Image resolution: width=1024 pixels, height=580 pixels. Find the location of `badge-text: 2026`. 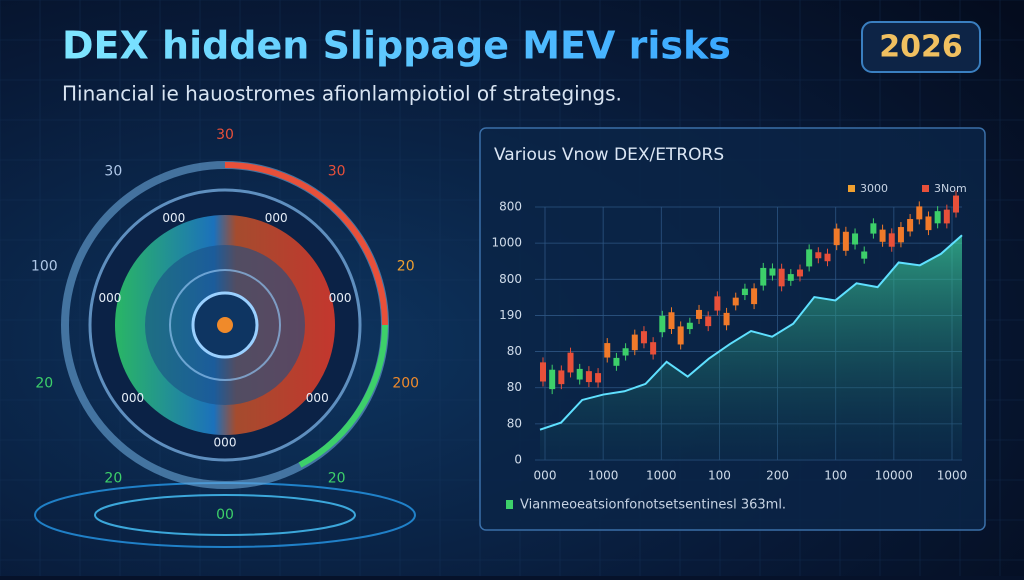

badge-text: 2026 is located at coordinates (921, 47).